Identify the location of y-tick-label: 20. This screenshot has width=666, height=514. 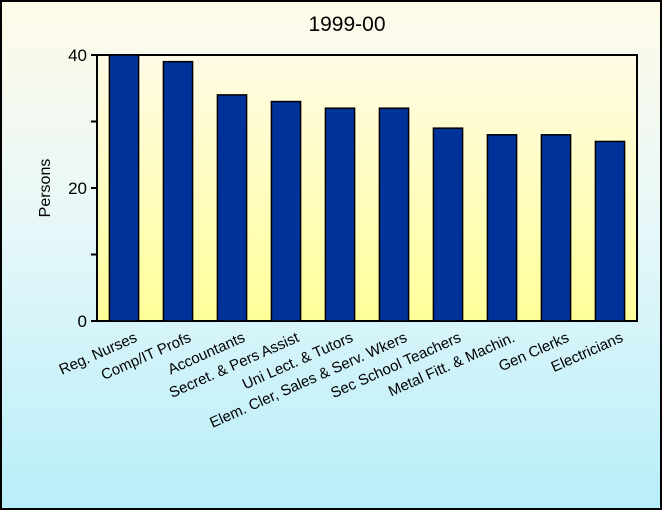
(77, 188).